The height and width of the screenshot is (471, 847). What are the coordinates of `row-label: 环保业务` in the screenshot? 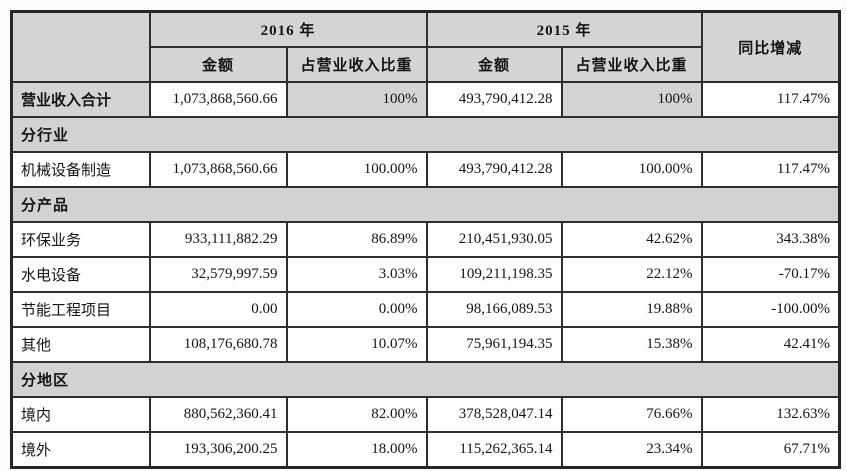 It's located at (80, 239).